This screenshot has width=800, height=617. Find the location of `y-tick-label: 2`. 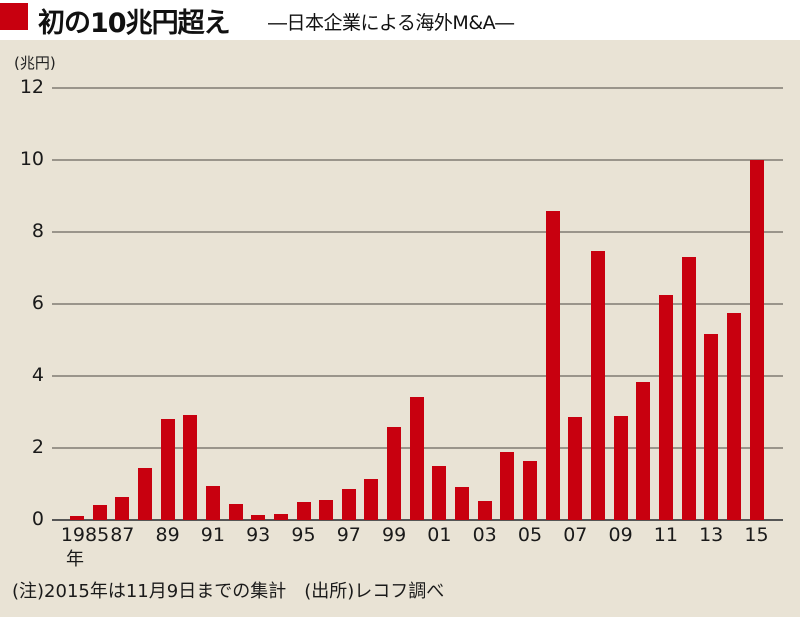

y-tick-label: 2 is located at coordinates (37, 447).